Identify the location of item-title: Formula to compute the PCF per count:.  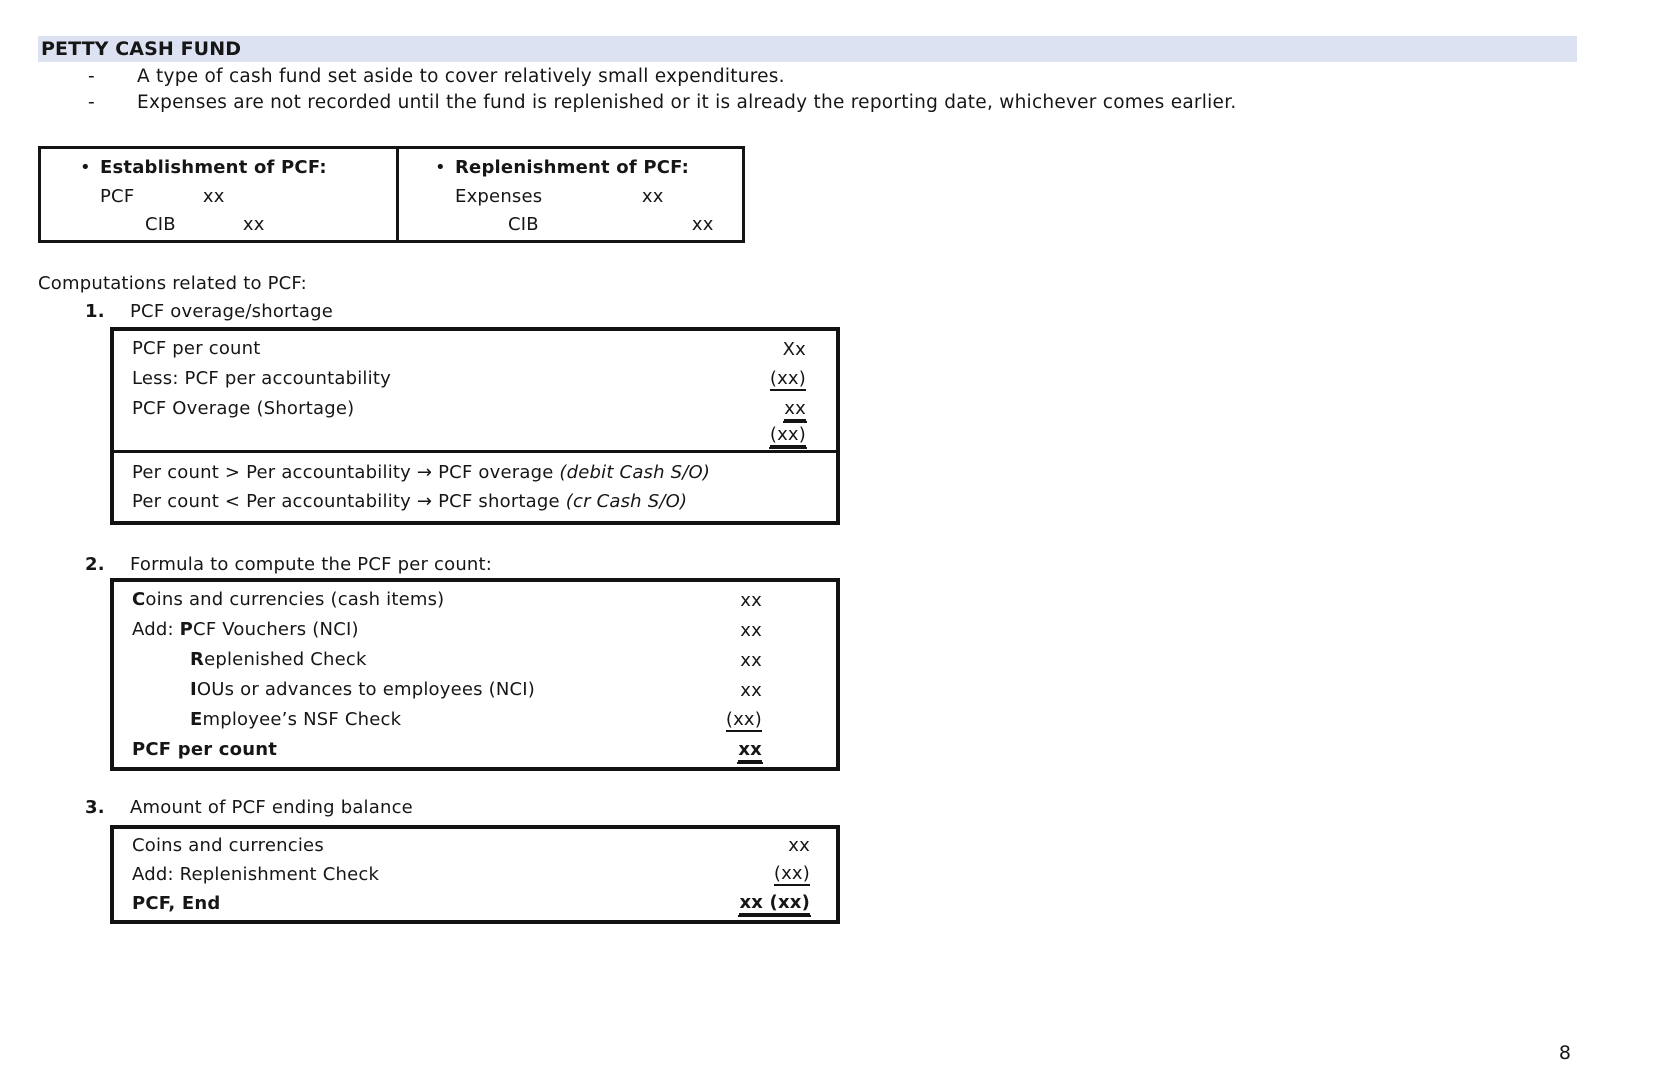
(311, 564).